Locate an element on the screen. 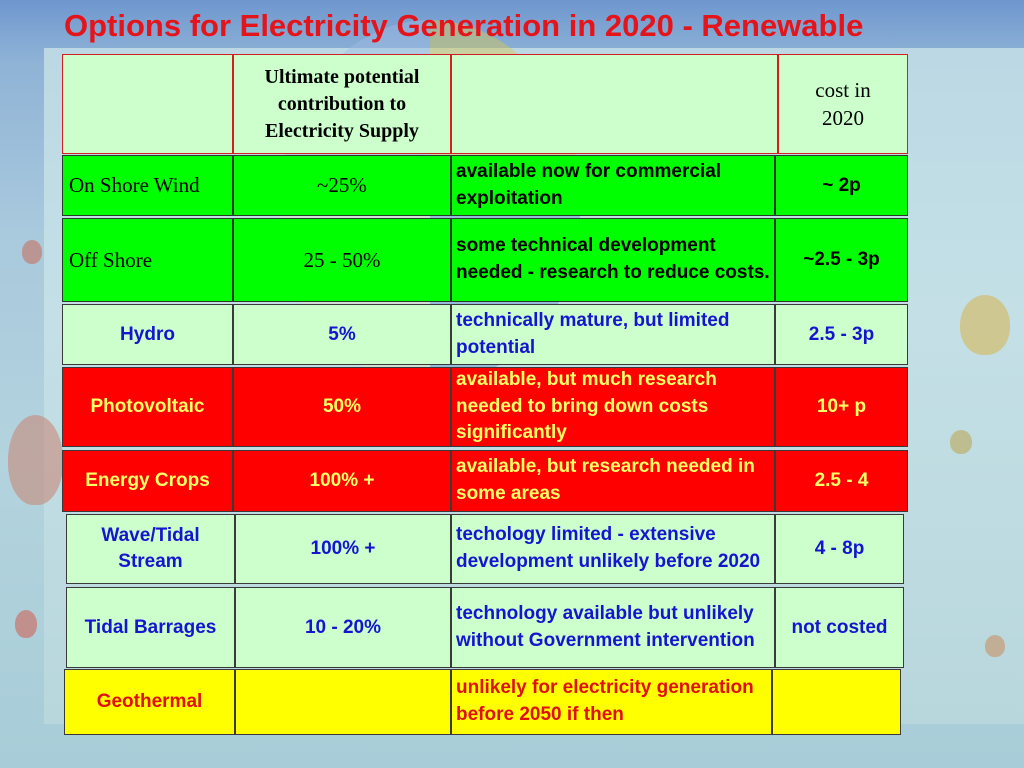 The width and height of the screenshot is (1024, 768). row-on-shore-wind-potential: ~25% is located at coordinates (342, 185).